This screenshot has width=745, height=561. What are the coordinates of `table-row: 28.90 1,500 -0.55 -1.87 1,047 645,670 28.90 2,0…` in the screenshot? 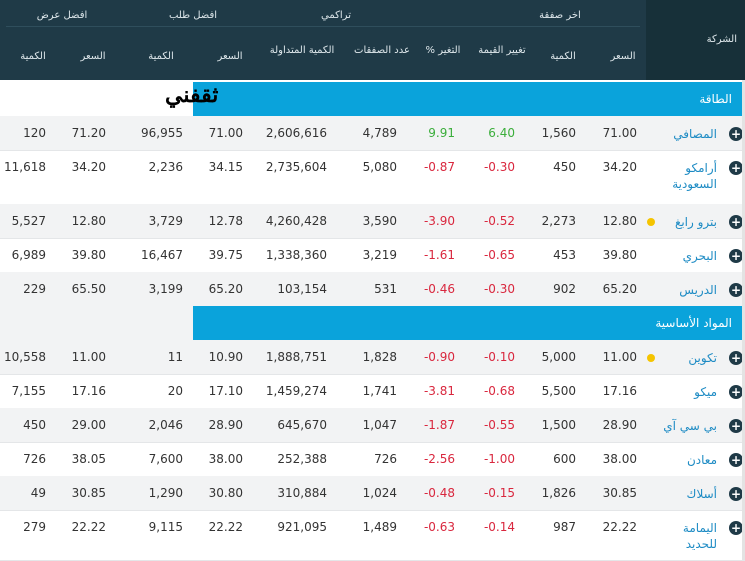 It's located at (372, 425).